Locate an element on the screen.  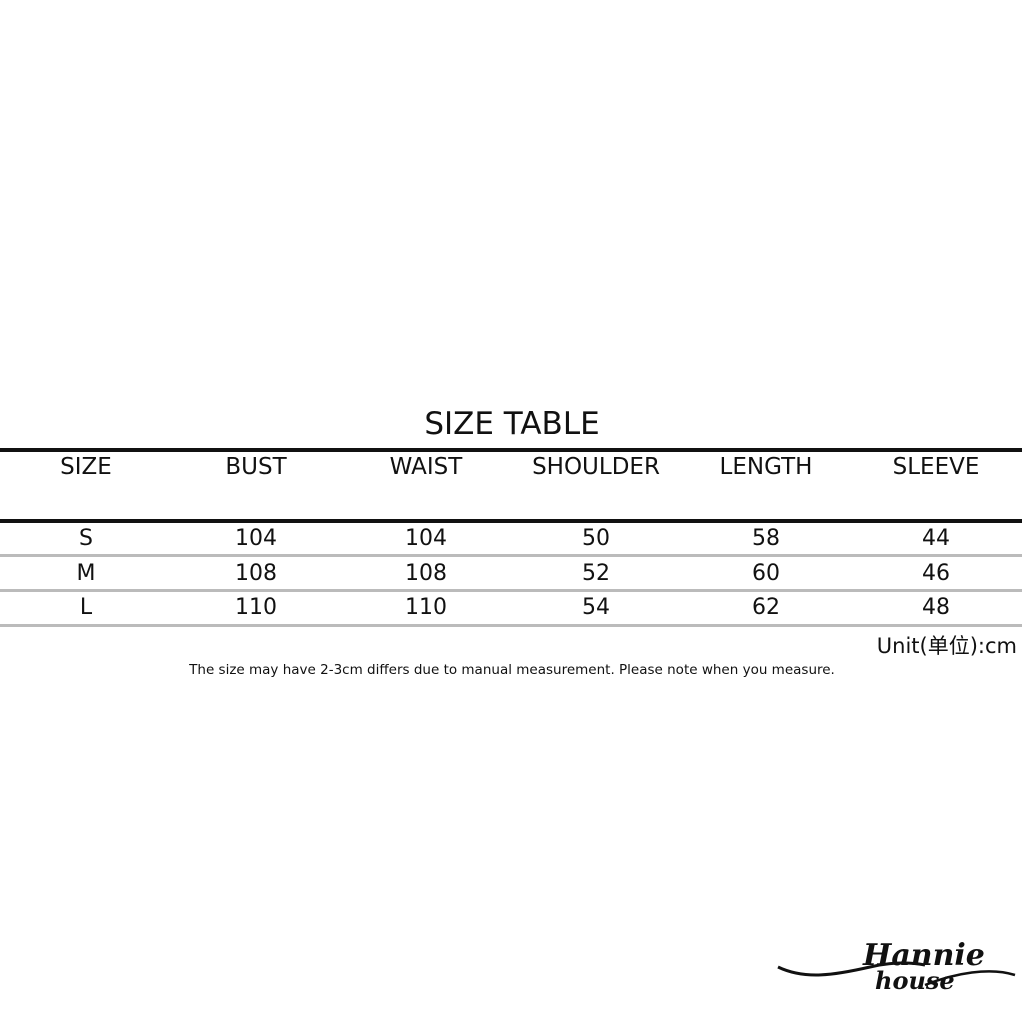
cell: S is located at coordinates (86, 538).